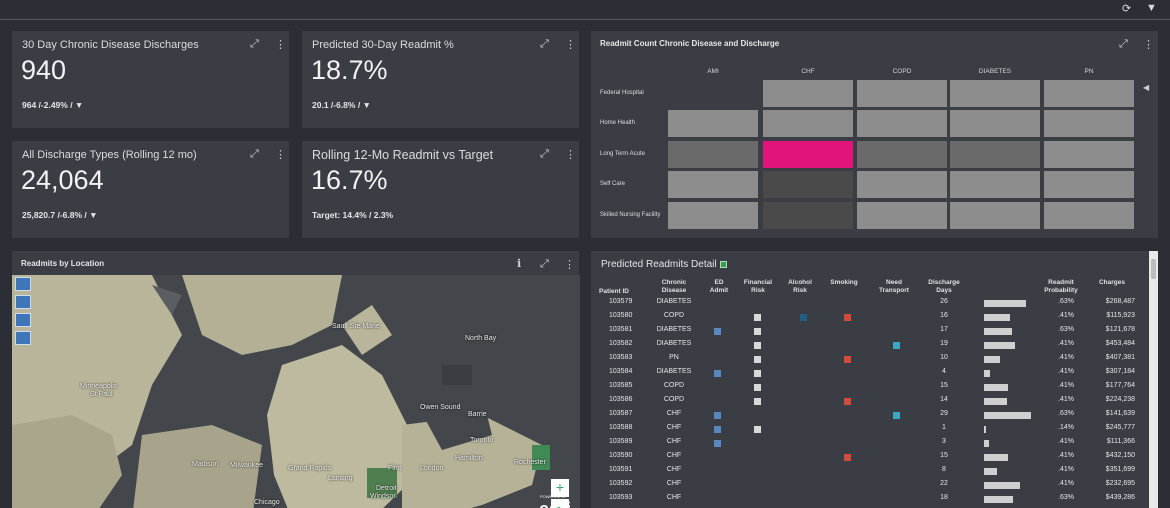 This screenshot has width=1170, height=508. What do you see at coordinates (844, 282) in the screenshot?
I see `table-column-header: Smoking` at bounding box center [844, 282].